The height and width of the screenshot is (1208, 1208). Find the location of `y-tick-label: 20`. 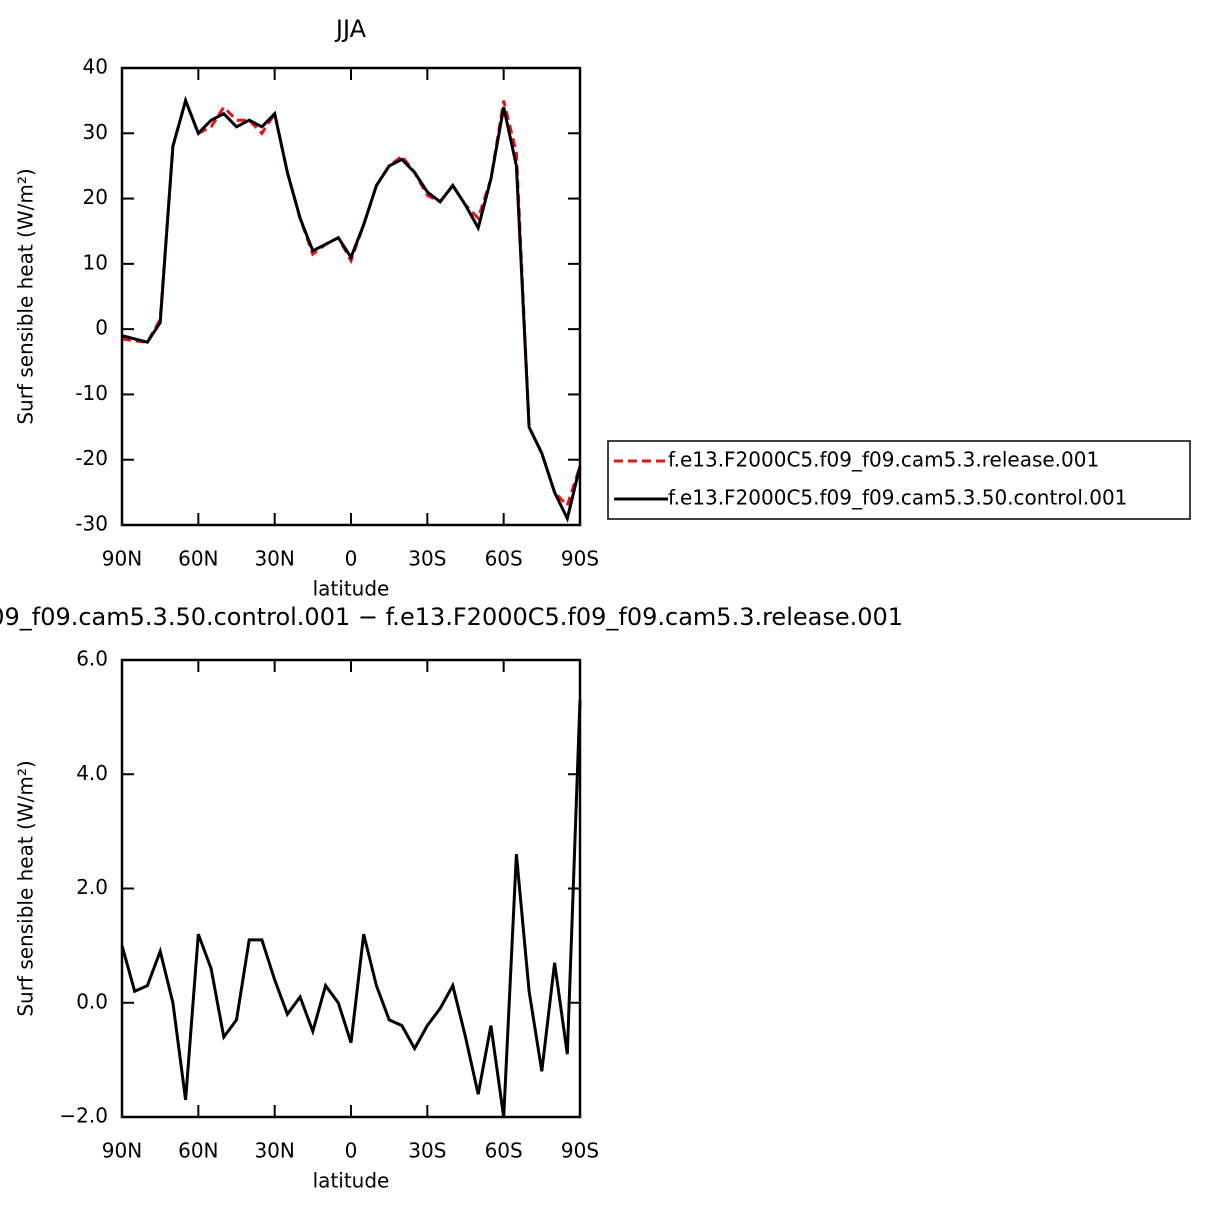

y-tick-label: 20 is located at coordinates (95, 197).